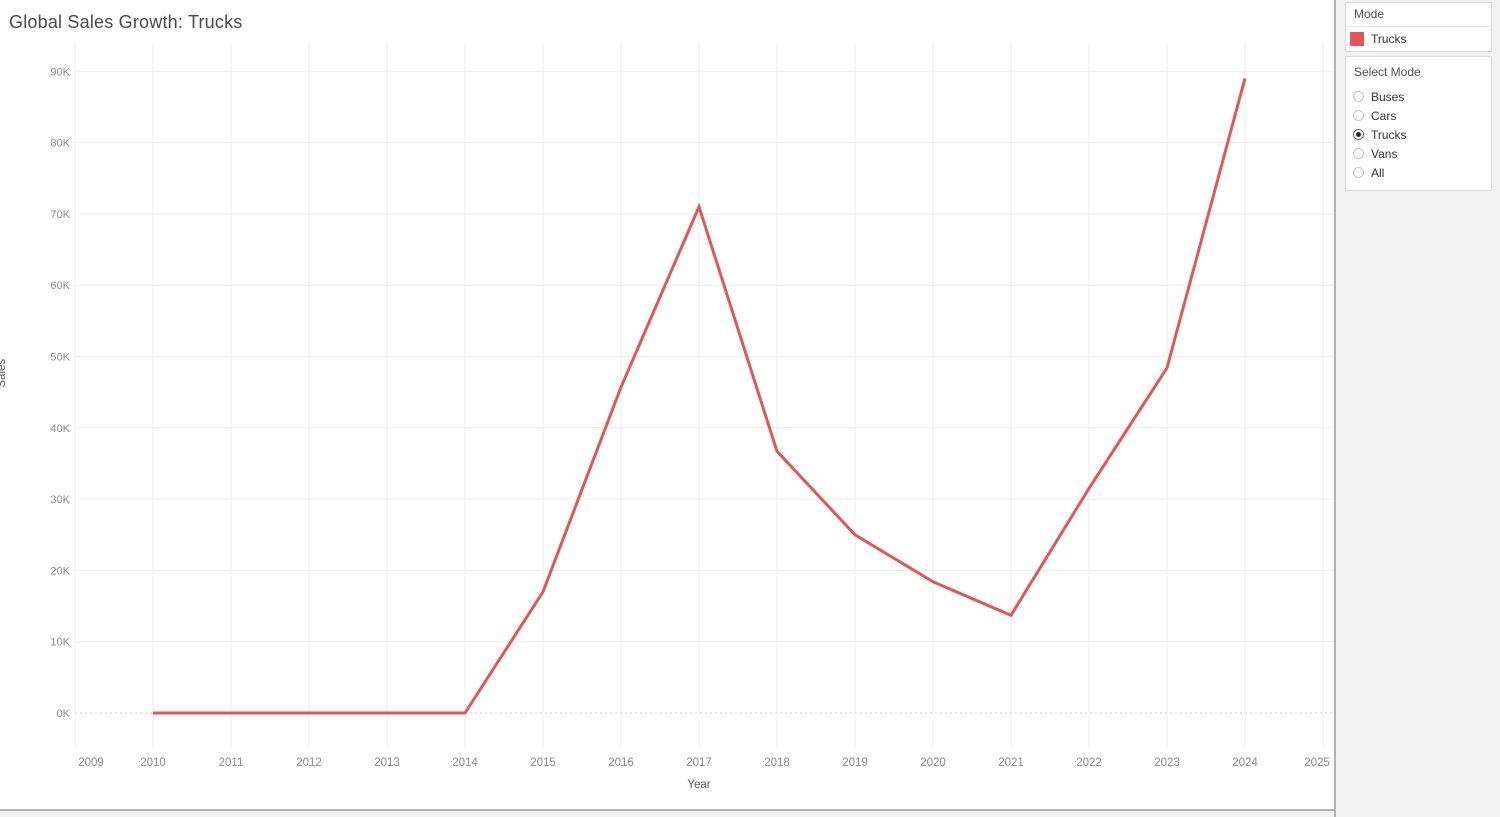 Image resolution: width=1500 pixels, height=817 pixels. Describe the element at coordinates (60, 215) in the screenshot. I see `y-tick-label: 70K` at that location.